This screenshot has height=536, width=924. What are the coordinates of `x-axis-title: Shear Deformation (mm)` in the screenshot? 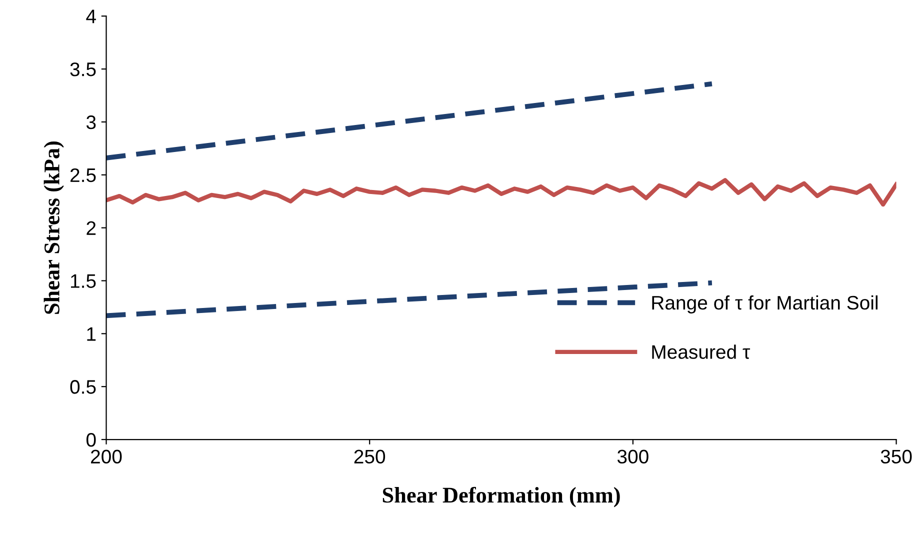 It's located at (501, 497).